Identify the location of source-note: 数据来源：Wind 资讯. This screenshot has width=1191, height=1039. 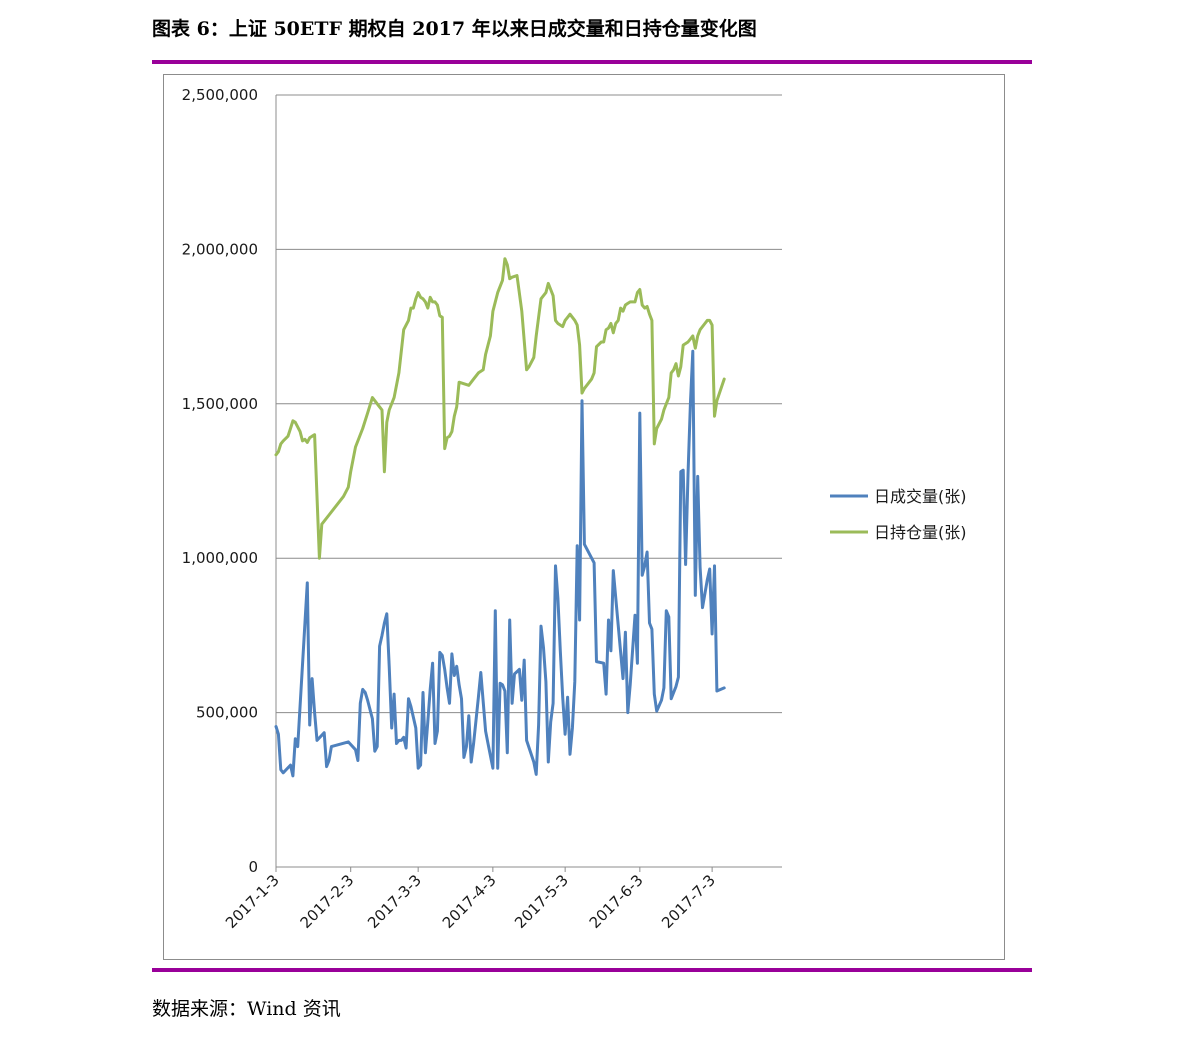
(246, 1009).